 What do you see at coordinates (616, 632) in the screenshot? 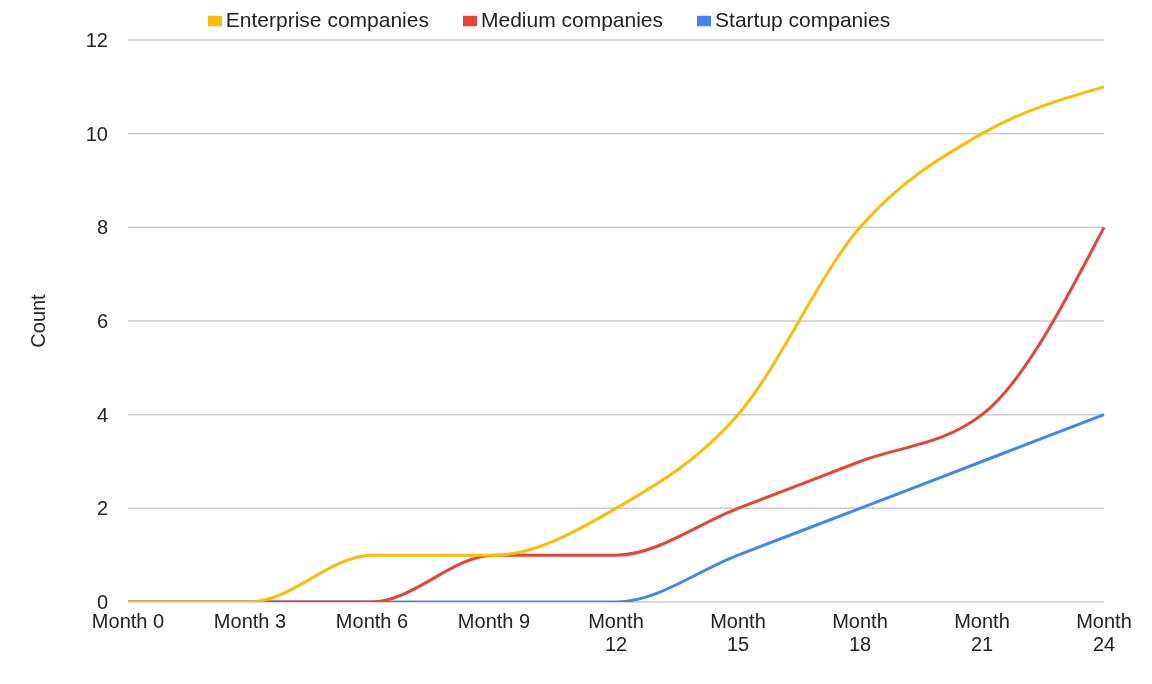
I see `x-tick-label: Month 12` at bounding box center [616, 632].